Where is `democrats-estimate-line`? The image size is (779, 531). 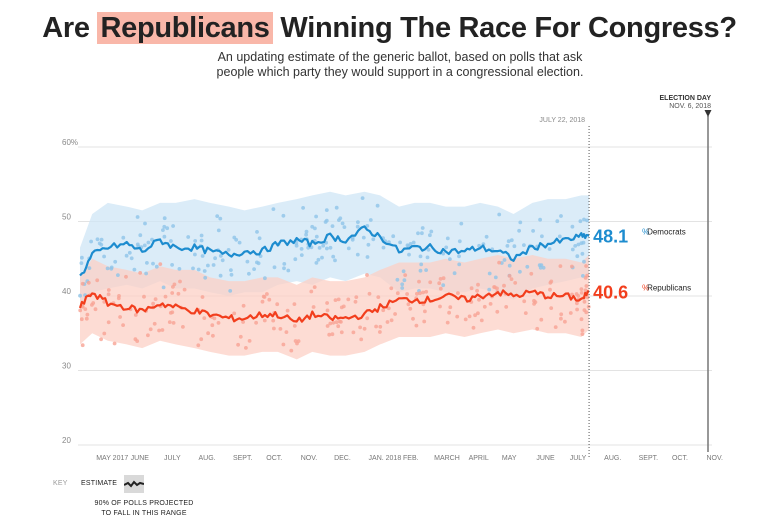 democrats-estimate-line is located at coordinates (334, 251).